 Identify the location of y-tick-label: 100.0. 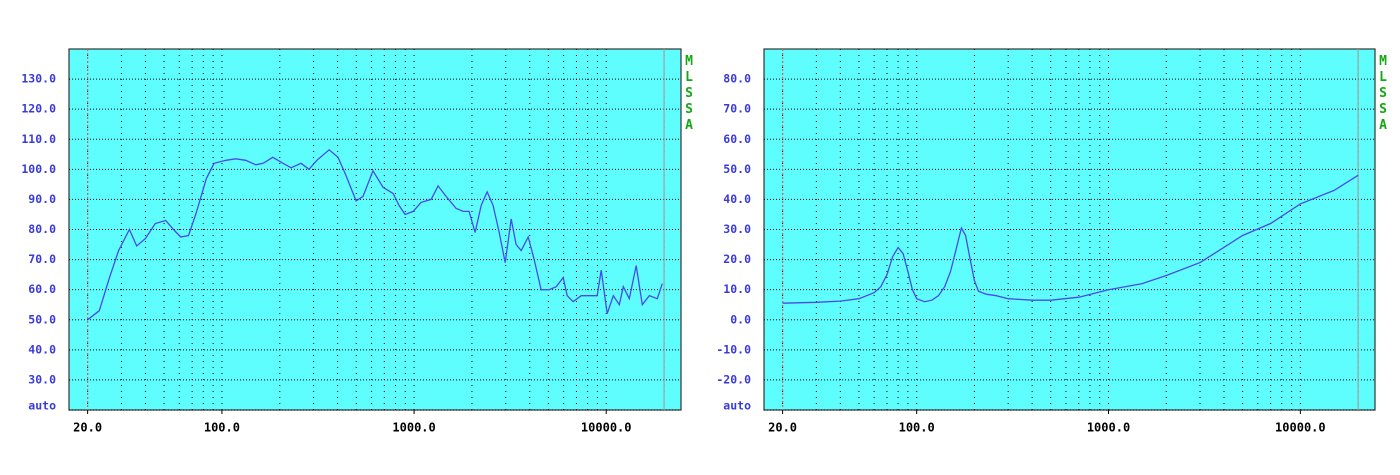
(38, 169).